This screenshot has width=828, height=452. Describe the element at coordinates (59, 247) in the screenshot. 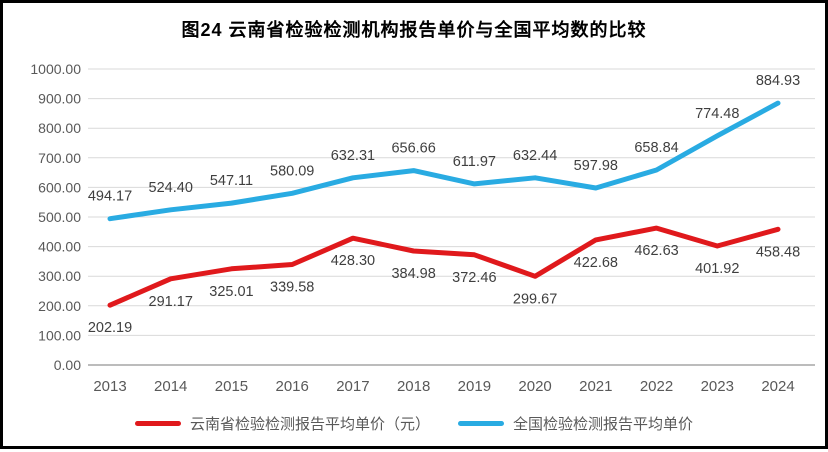

I see `y-axis-tick-label: 400.00` at that location.